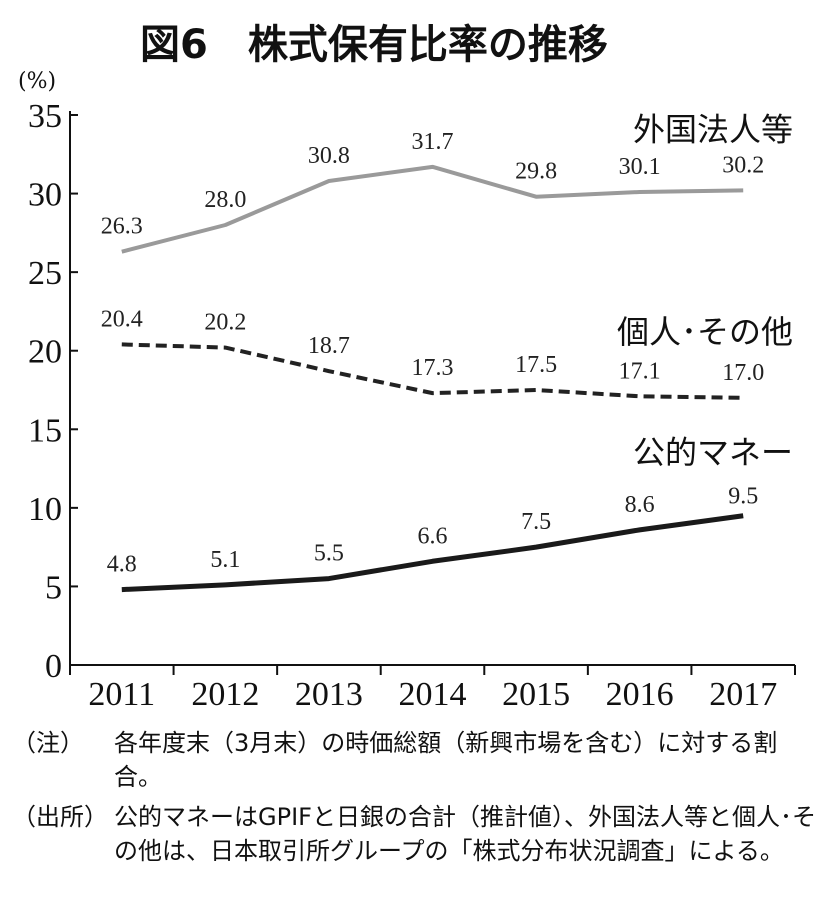 The height and width of the screenshot is (910, 833). What do you see at coordinates (45, 430) in the screenshot?
I see `y-tick-label: 15` at bounding box center [45, 430].